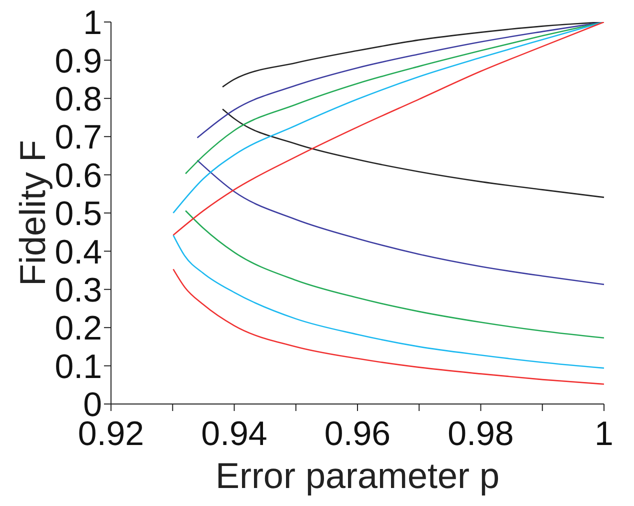 This screenshot has width=634, height=506. I want to click on y-tick-label: 1, so click(92, 23).